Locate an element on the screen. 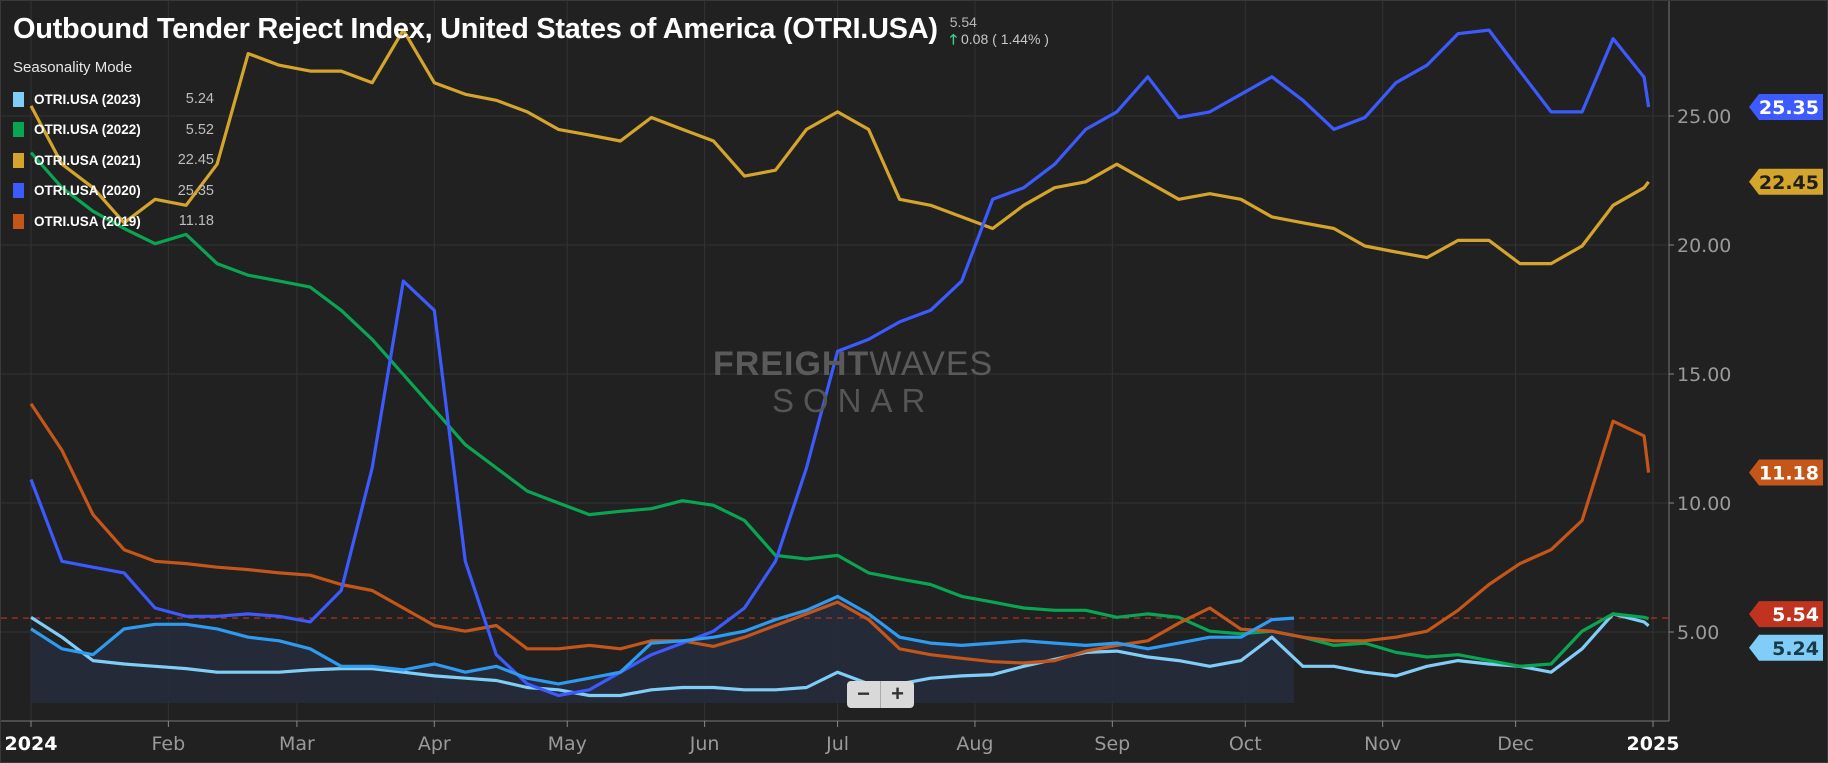 The height and width of the screenshot is (763, 1828). series-2019-last-tag is located at coordinates (1786, 472).